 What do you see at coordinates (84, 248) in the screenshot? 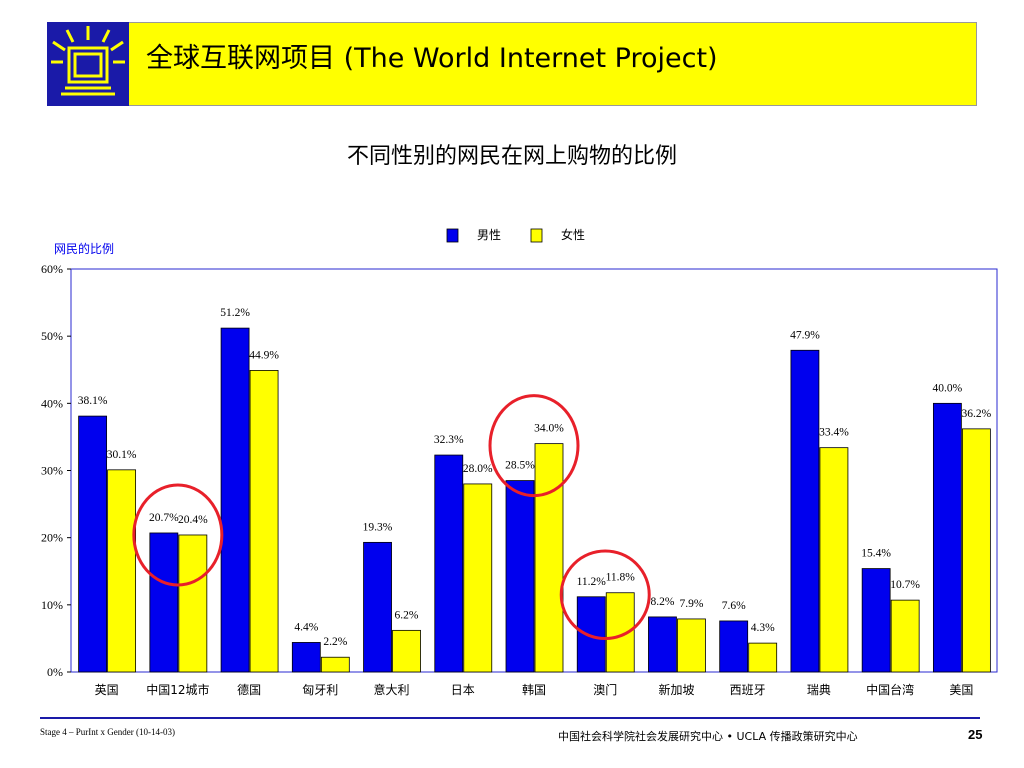
I see `y-axis-title: 网民的比例` at bounding box center [84, 248].